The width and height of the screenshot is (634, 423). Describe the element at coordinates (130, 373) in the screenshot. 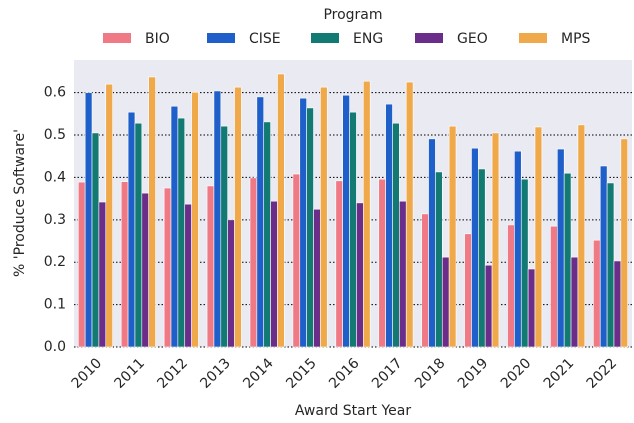

I see `x-tick-label: 2011` at that location.